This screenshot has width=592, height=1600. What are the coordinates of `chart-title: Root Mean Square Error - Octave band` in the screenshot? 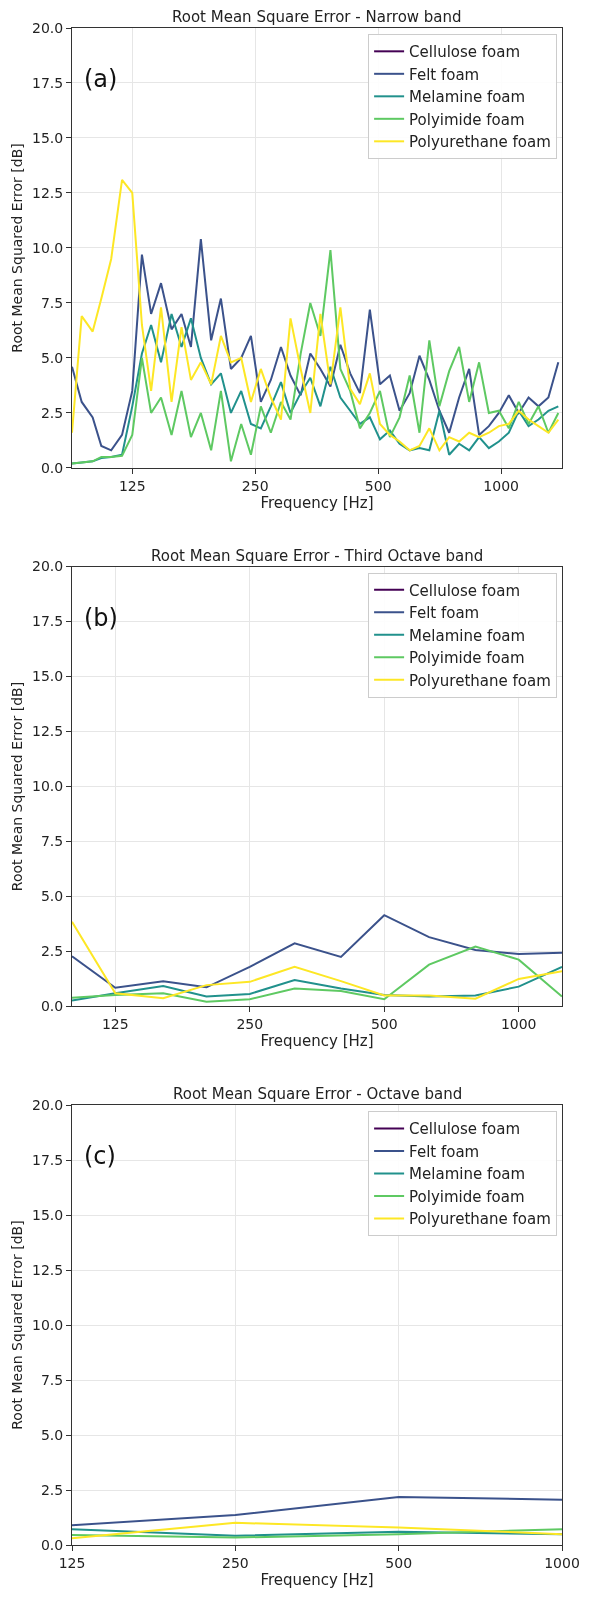 It's located at (318, 1094).